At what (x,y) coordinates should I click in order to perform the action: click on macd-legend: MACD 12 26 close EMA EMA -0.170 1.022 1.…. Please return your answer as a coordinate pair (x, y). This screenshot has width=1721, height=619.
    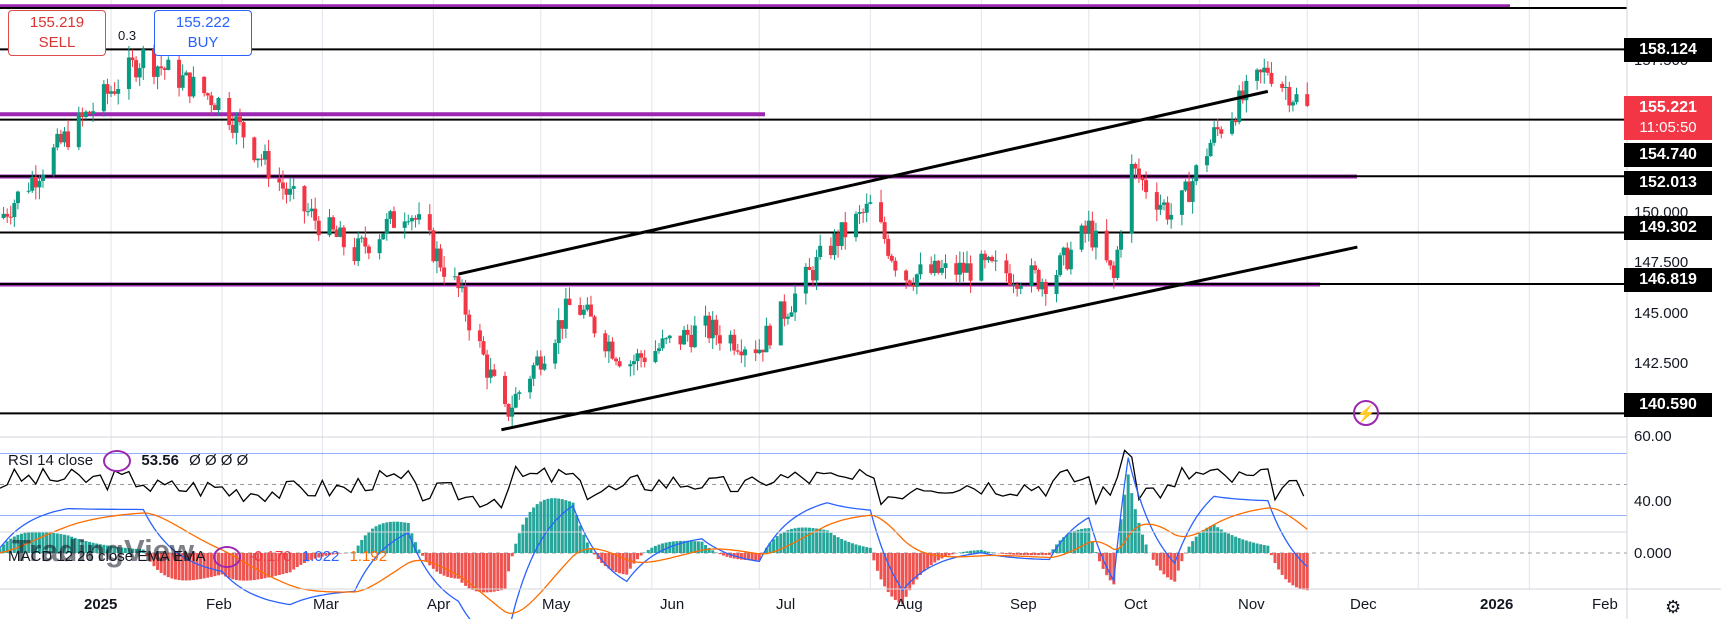
    Looking at the image, I should click on (197, 557).